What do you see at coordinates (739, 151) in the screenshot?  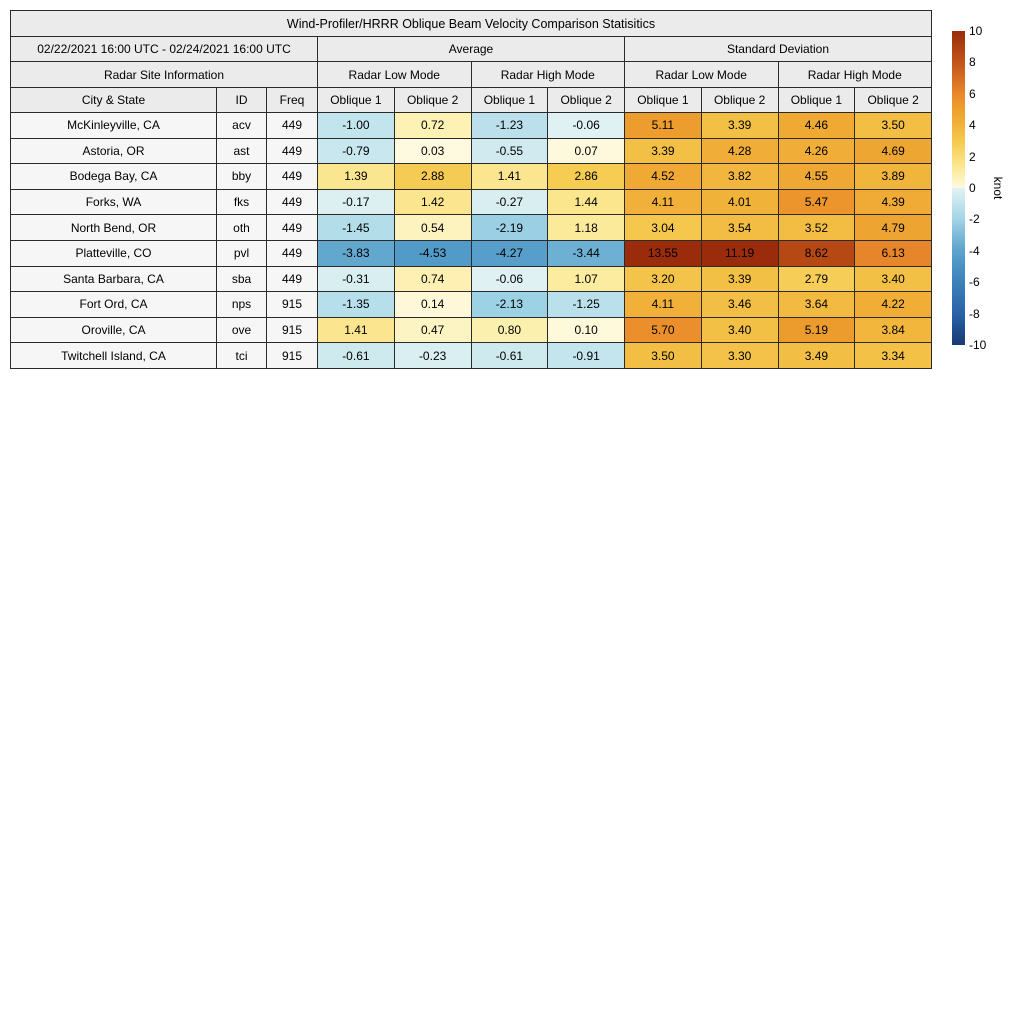 I see `value-cell: 4.28` at bounding box center [739, 151].